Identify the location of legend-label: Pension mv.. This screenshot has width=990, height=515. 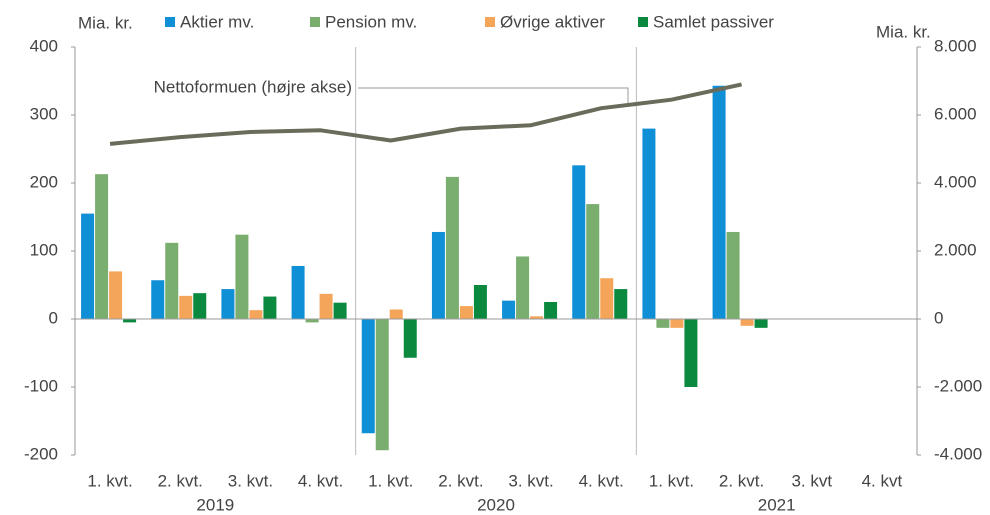
(371, 21).